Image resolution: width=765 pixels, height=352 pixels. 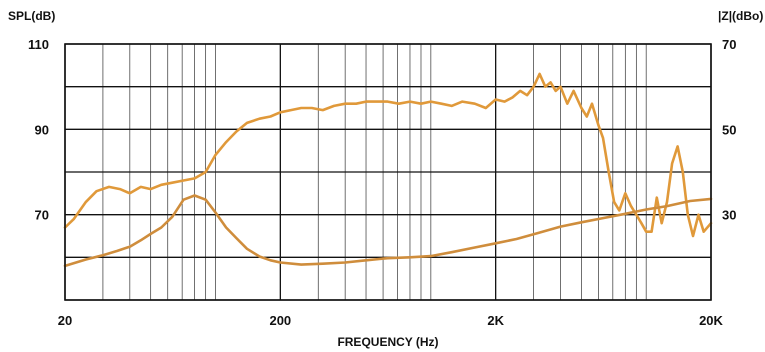 I want to click on y-tick-label-left: 70, so click(x=42, y=215).